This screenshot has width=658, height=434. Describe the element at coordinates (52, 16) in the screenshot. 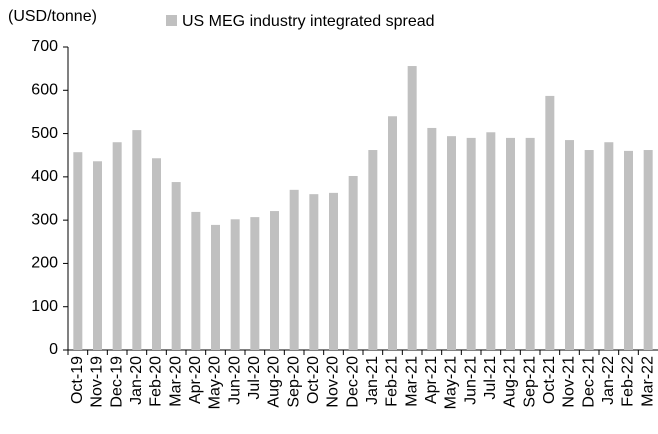

I see `y-axis-label: (USD/tonne)` at that location.